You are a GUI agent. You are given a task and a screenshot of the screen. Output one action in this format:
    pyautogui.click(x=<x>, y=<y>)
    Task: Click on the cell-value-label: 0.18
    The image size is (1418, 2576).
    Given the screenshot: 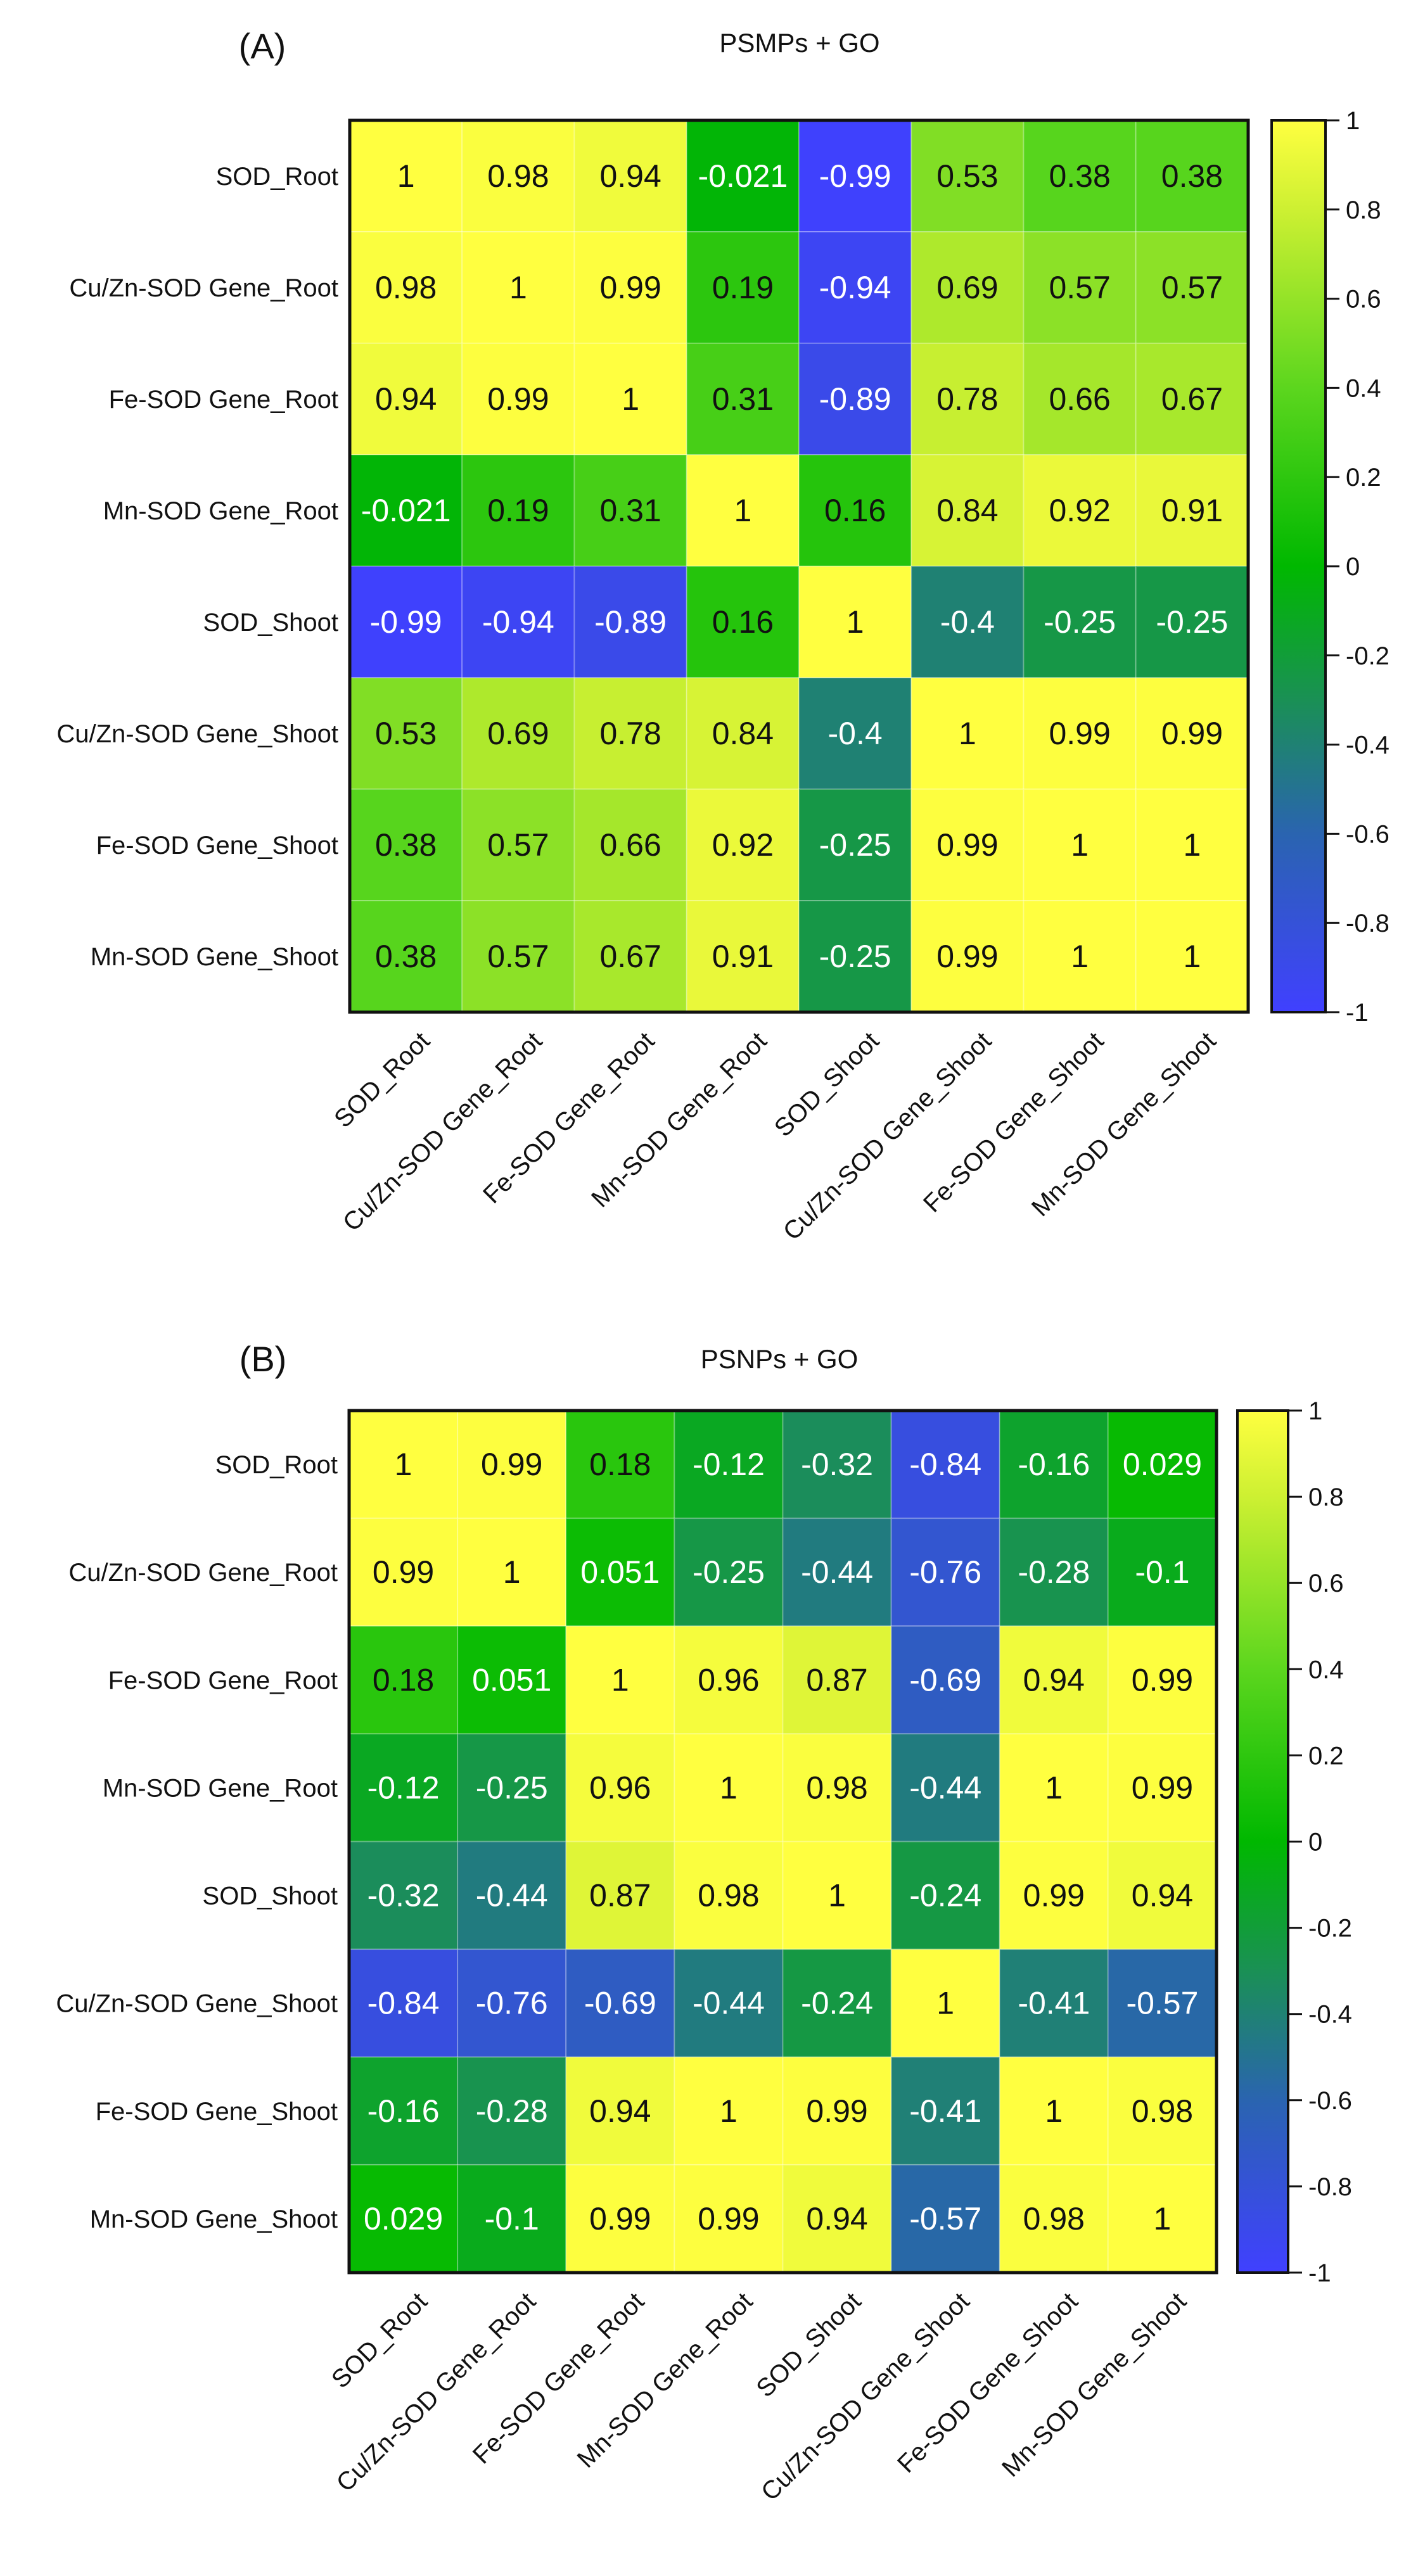 What is the action you would take?
    pyautogui.click(x=404, y=1679)
    